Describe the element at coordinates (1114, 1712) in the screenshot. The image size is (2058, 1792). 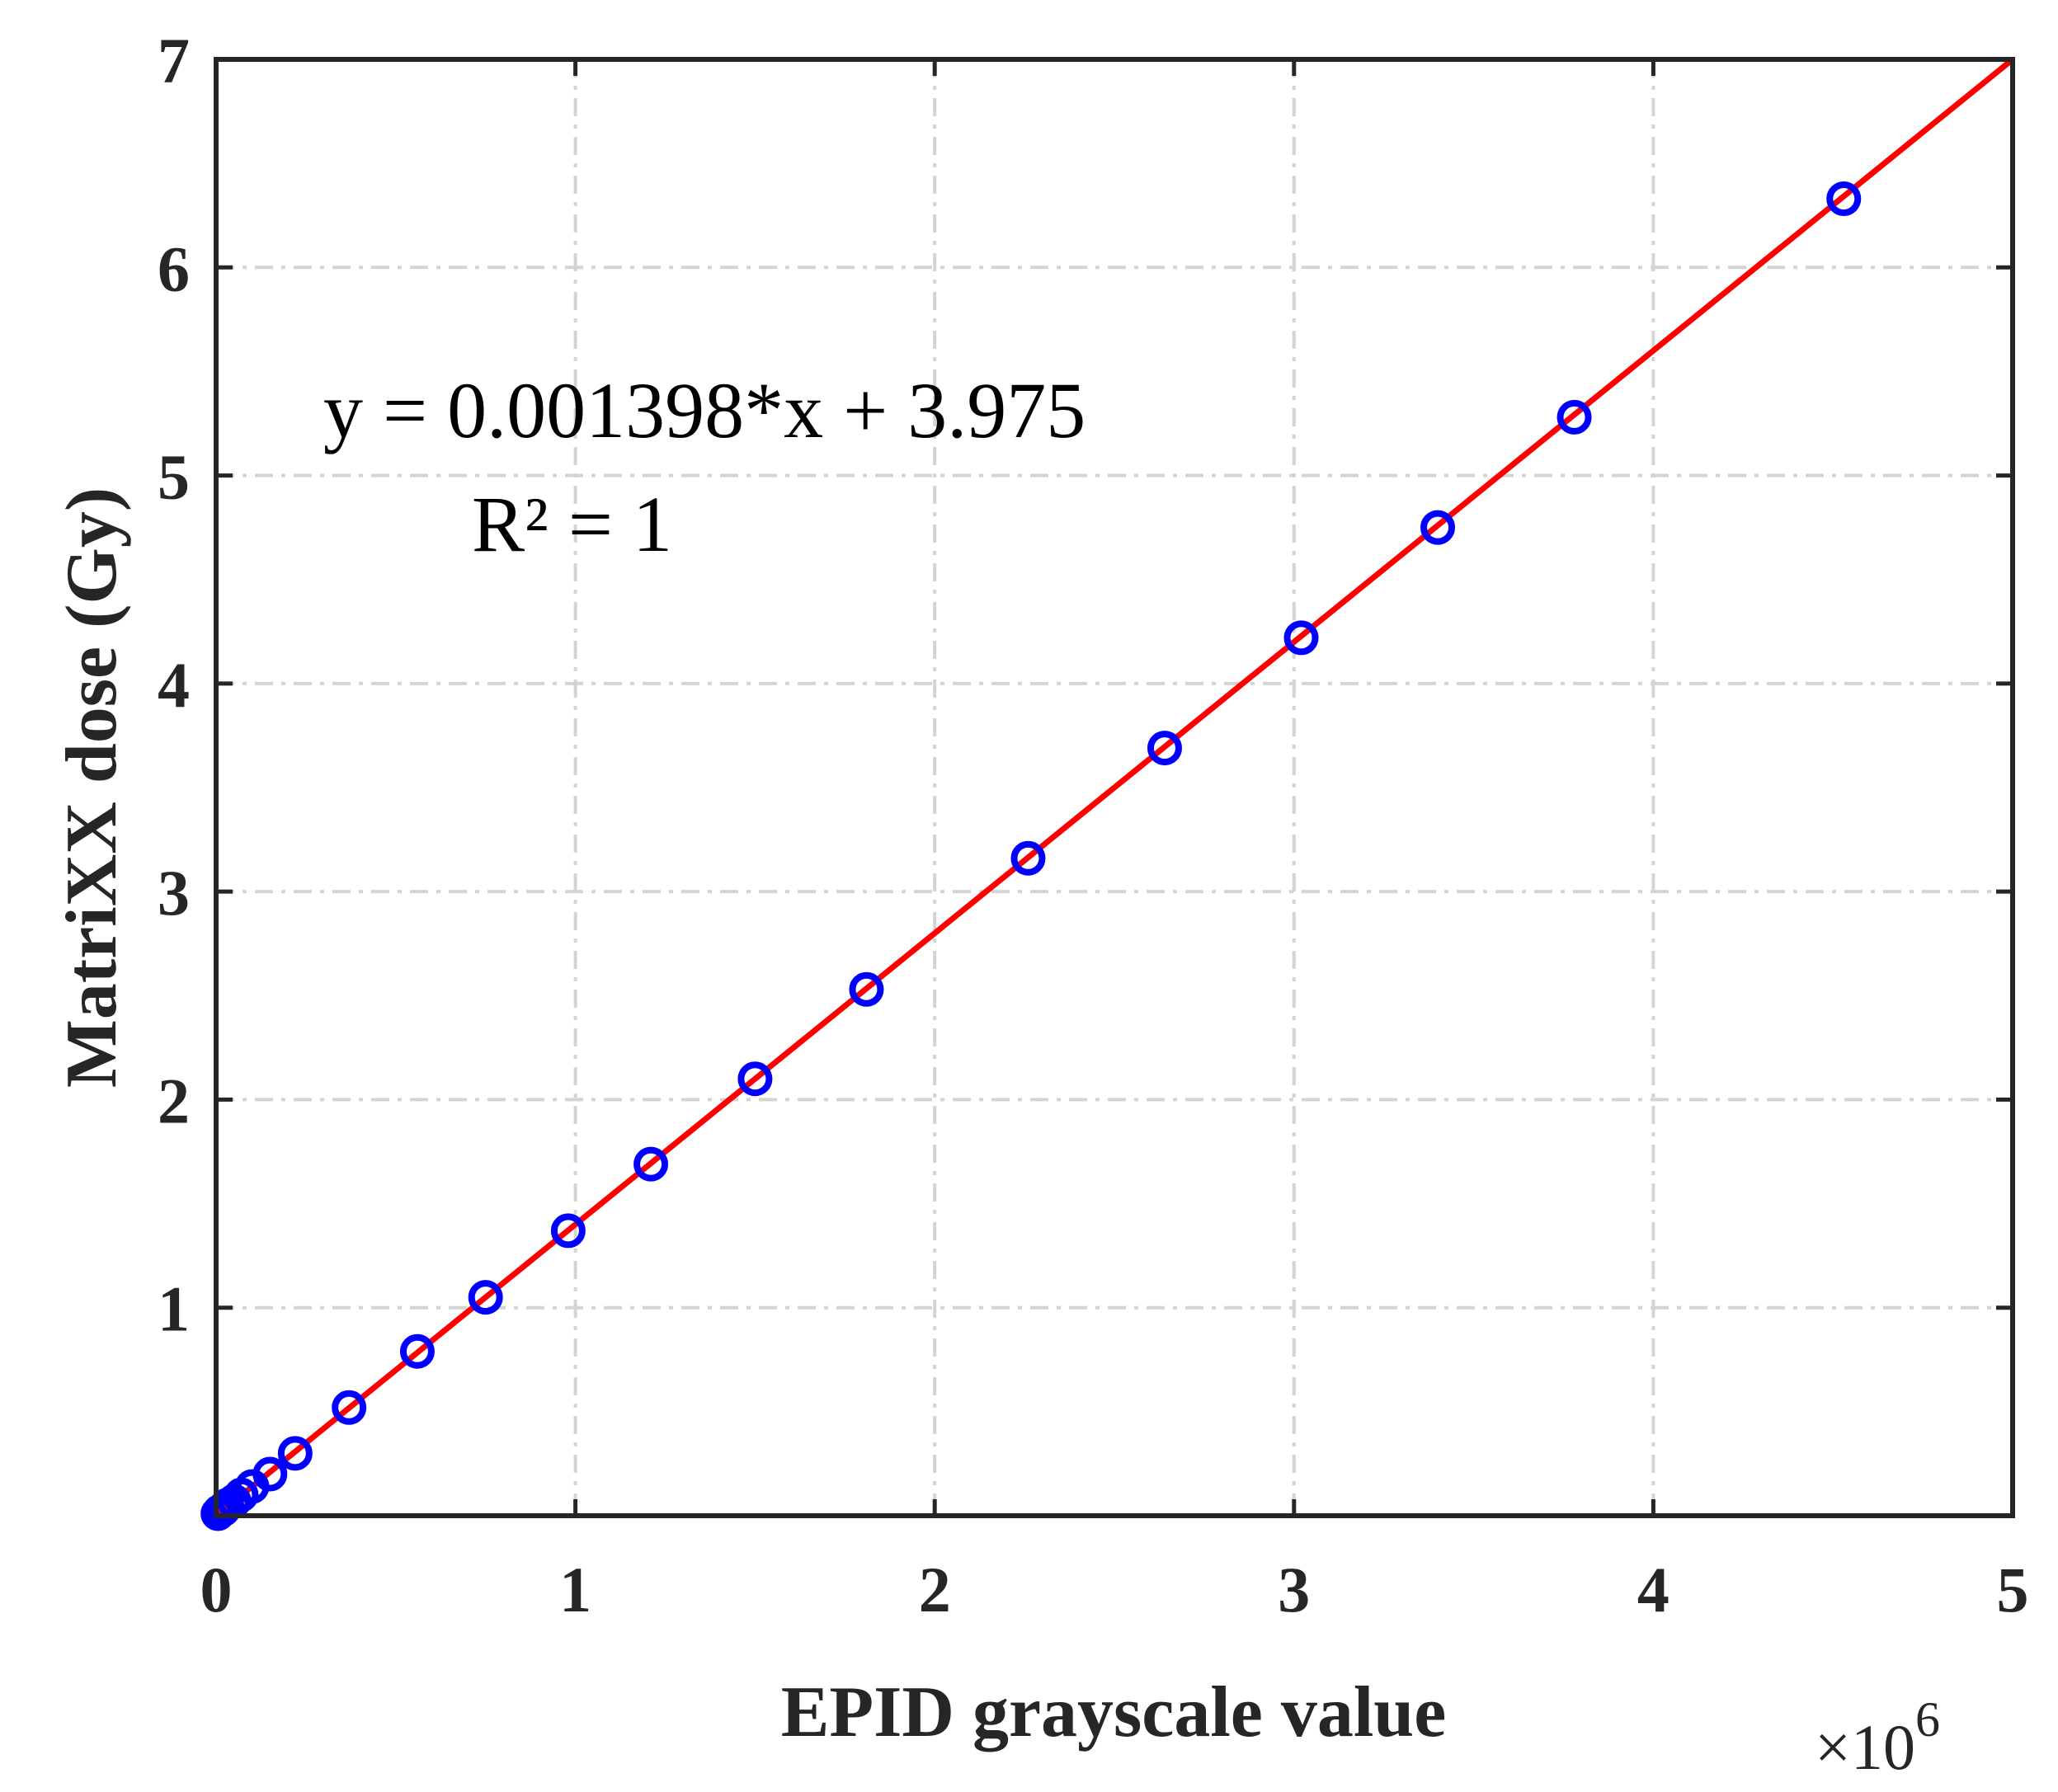
I see `x-axis-label: EPID grayscale value` at that location.